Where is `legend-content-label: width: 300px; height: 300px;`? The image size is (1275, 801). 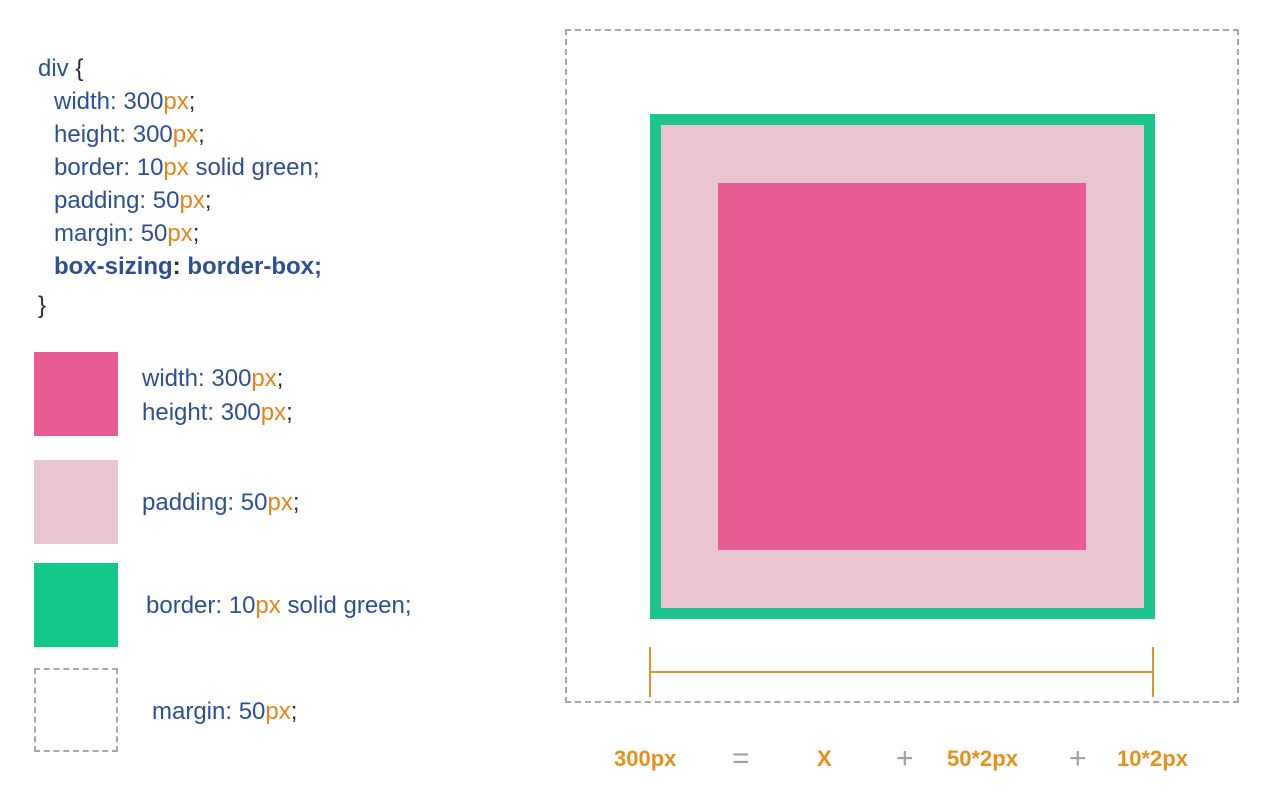 legend-content-label: width: 300px; height: 300px; is located at coordinates (217, 396).